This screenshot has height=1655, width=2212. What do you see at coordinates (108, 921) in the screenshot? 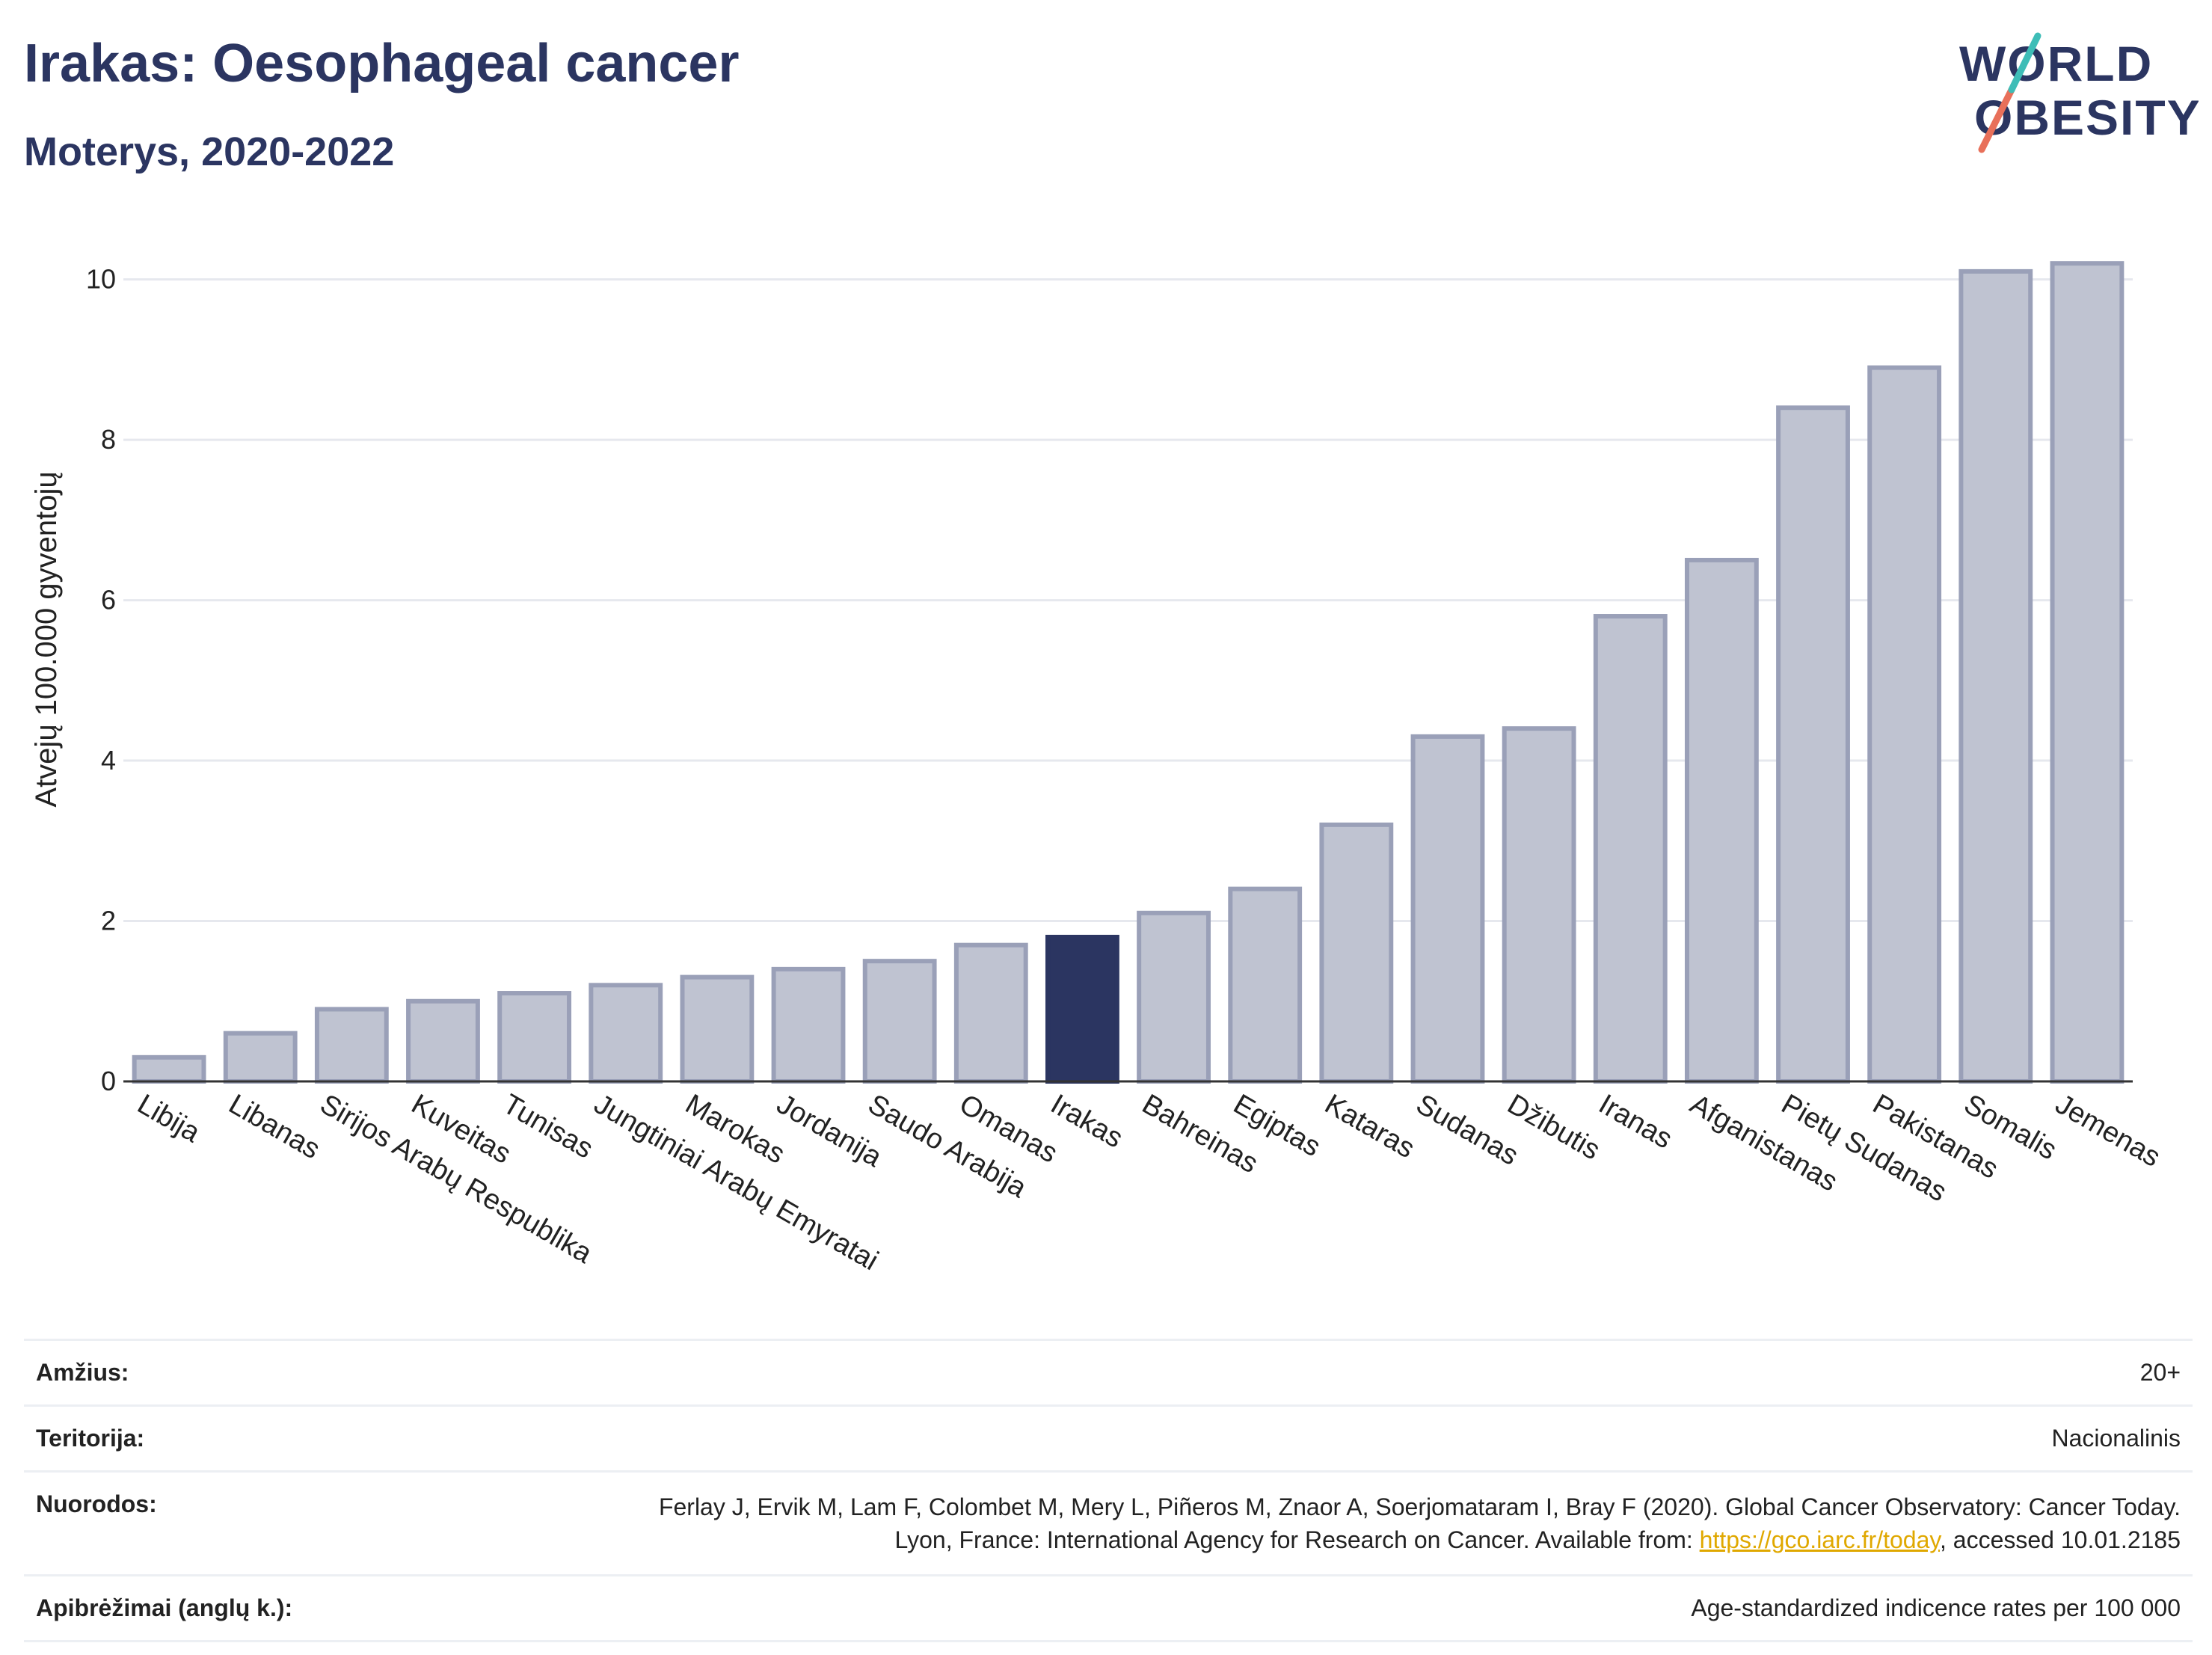
I see `y-tick-label: 2` at bounding box center [108, 921].